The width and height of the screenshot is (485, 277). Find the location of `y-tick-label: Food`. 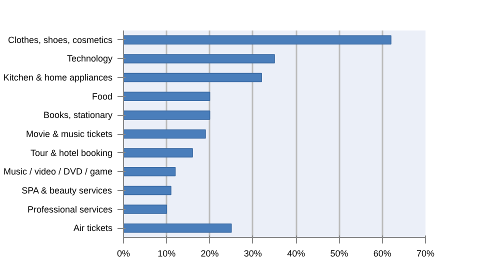

y-tick-label: Food is located at coordinates (102, 96).